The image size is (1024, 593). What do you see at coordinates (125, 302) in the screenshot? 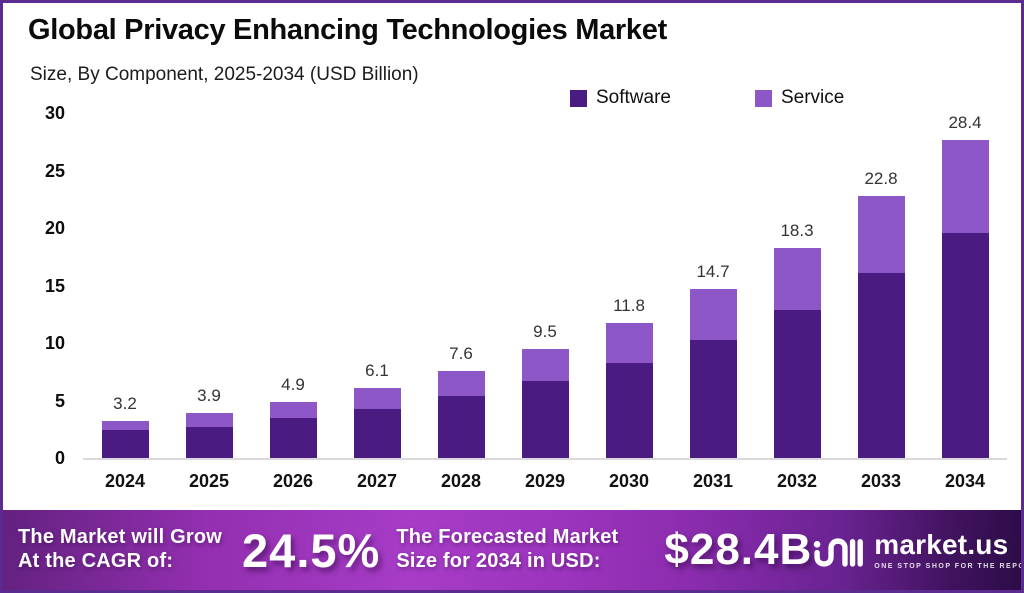
I see `bar-column-2024: 3.2 2024` at bounding box center [125, 302].